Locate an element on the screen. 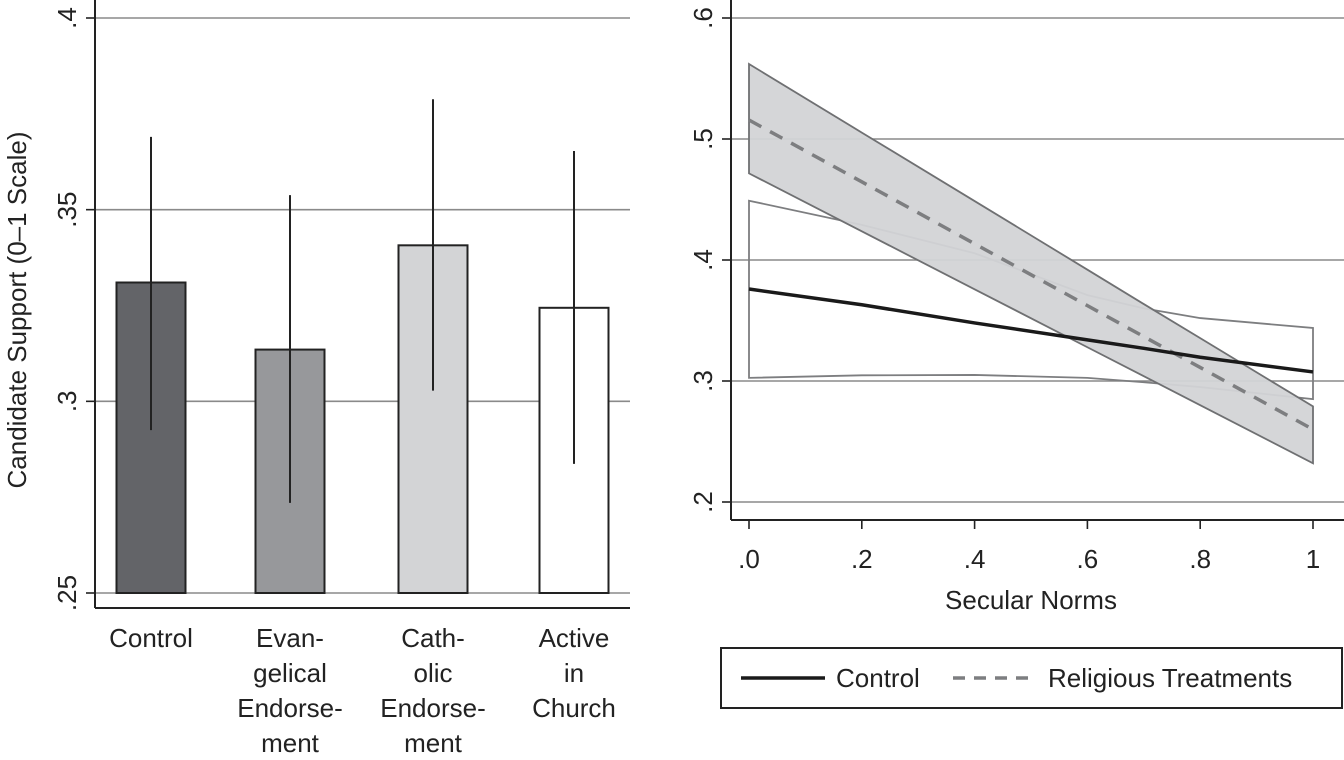  y-axis-title: Candidate Support (0–1 Scale) is located at coordinates (17, 309).